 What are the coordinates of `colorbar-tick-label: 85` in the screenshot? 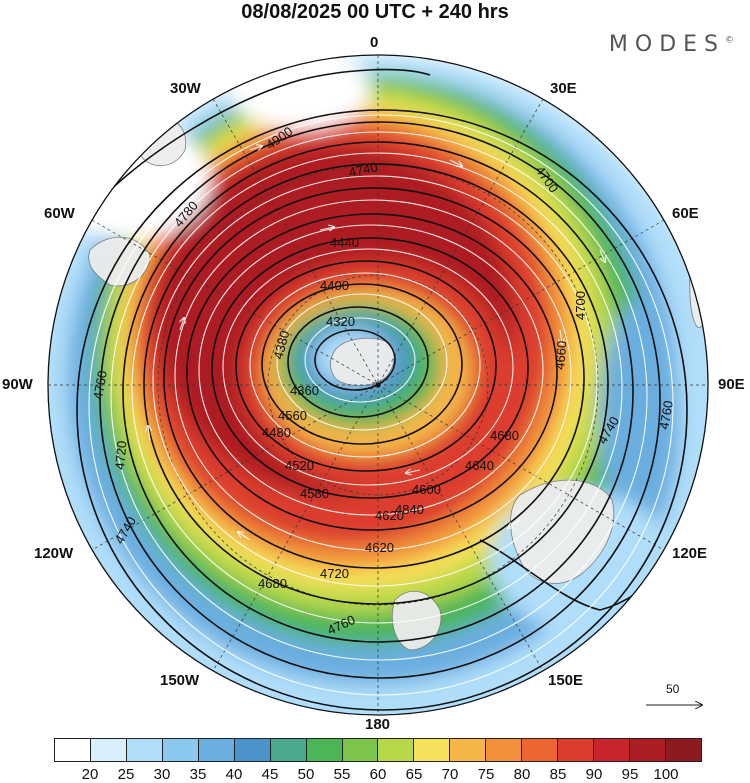 It's located at (558, 774).